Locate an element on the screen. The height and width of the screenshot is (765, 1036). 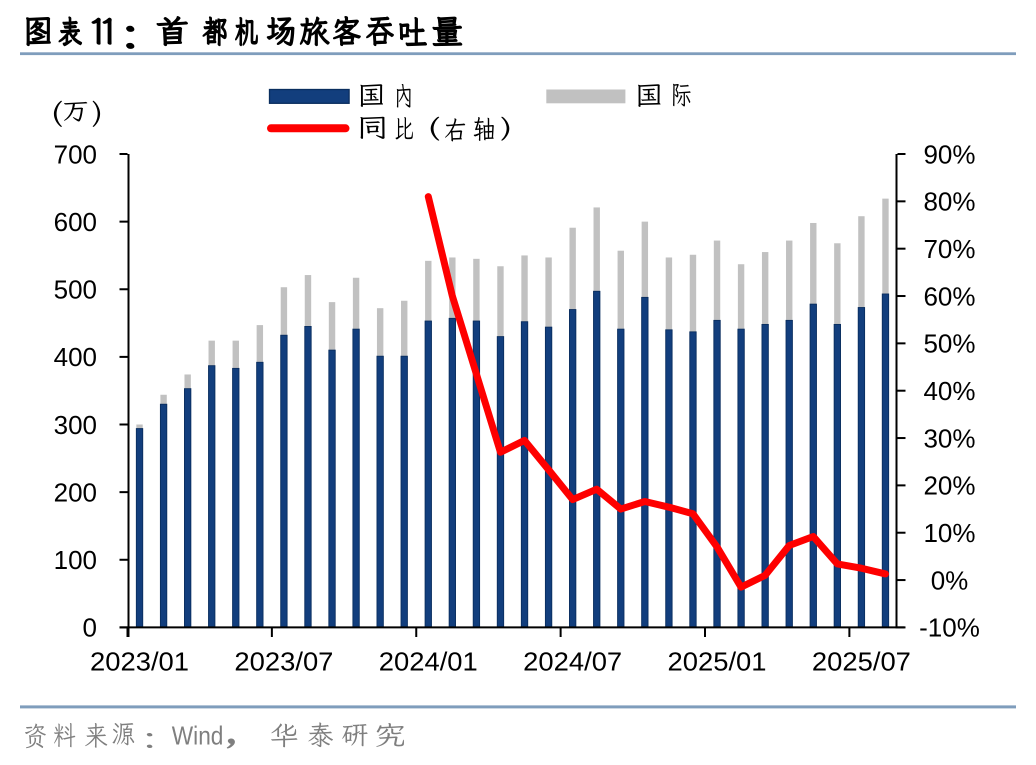
svg-text: 600 is located at coordinates (75, 222).